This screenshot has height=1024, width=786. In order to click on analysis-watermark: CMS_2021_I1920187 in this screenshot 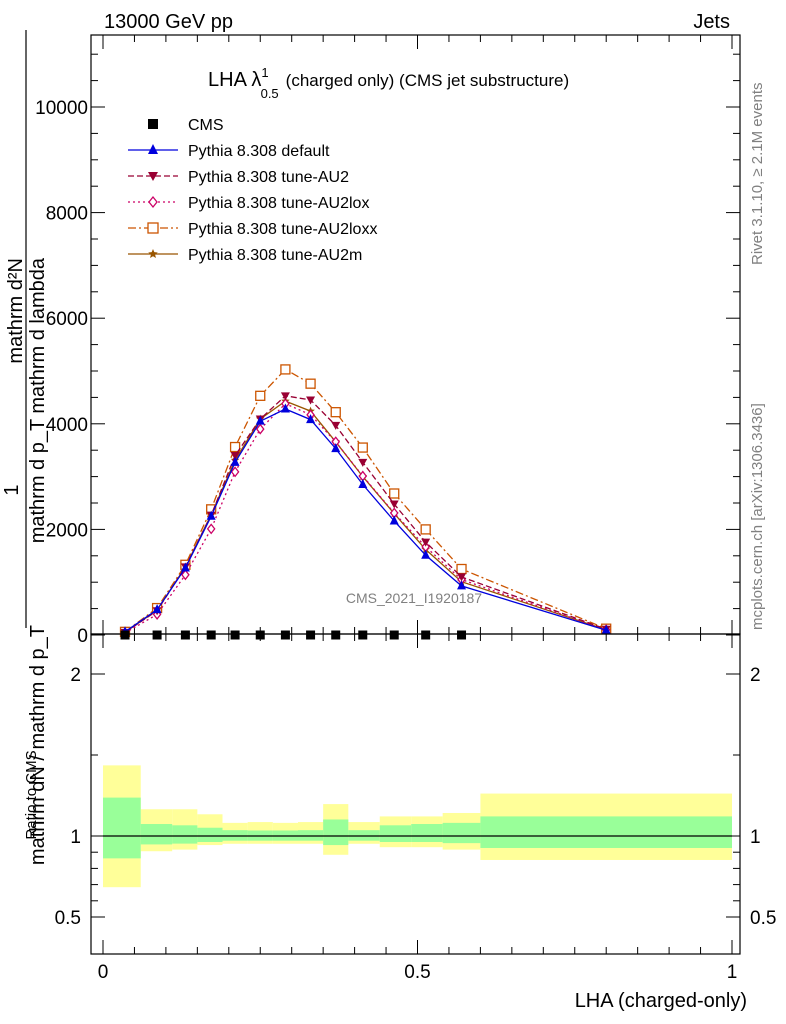, I will do `click(414, 598)`.